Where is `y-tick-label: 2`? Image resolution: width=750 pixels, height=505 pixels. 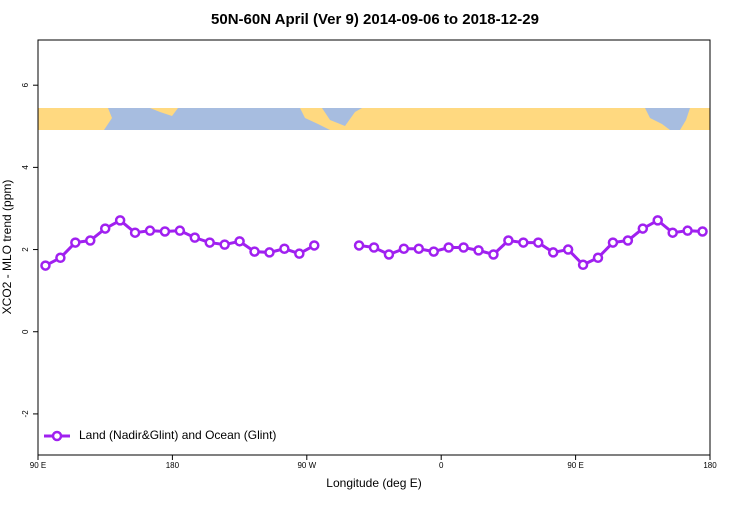 y-tick-label: 2 is located at coordinates (25, 249).